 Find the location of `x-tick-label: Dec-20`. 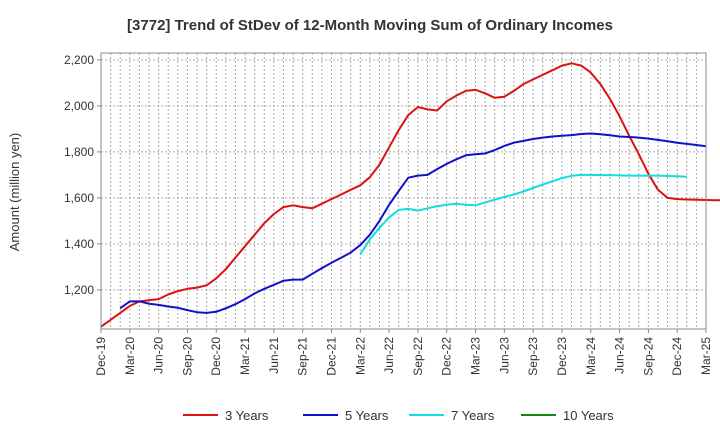

x-tick-label: Dec-20 is located at coordinates (216, 356).